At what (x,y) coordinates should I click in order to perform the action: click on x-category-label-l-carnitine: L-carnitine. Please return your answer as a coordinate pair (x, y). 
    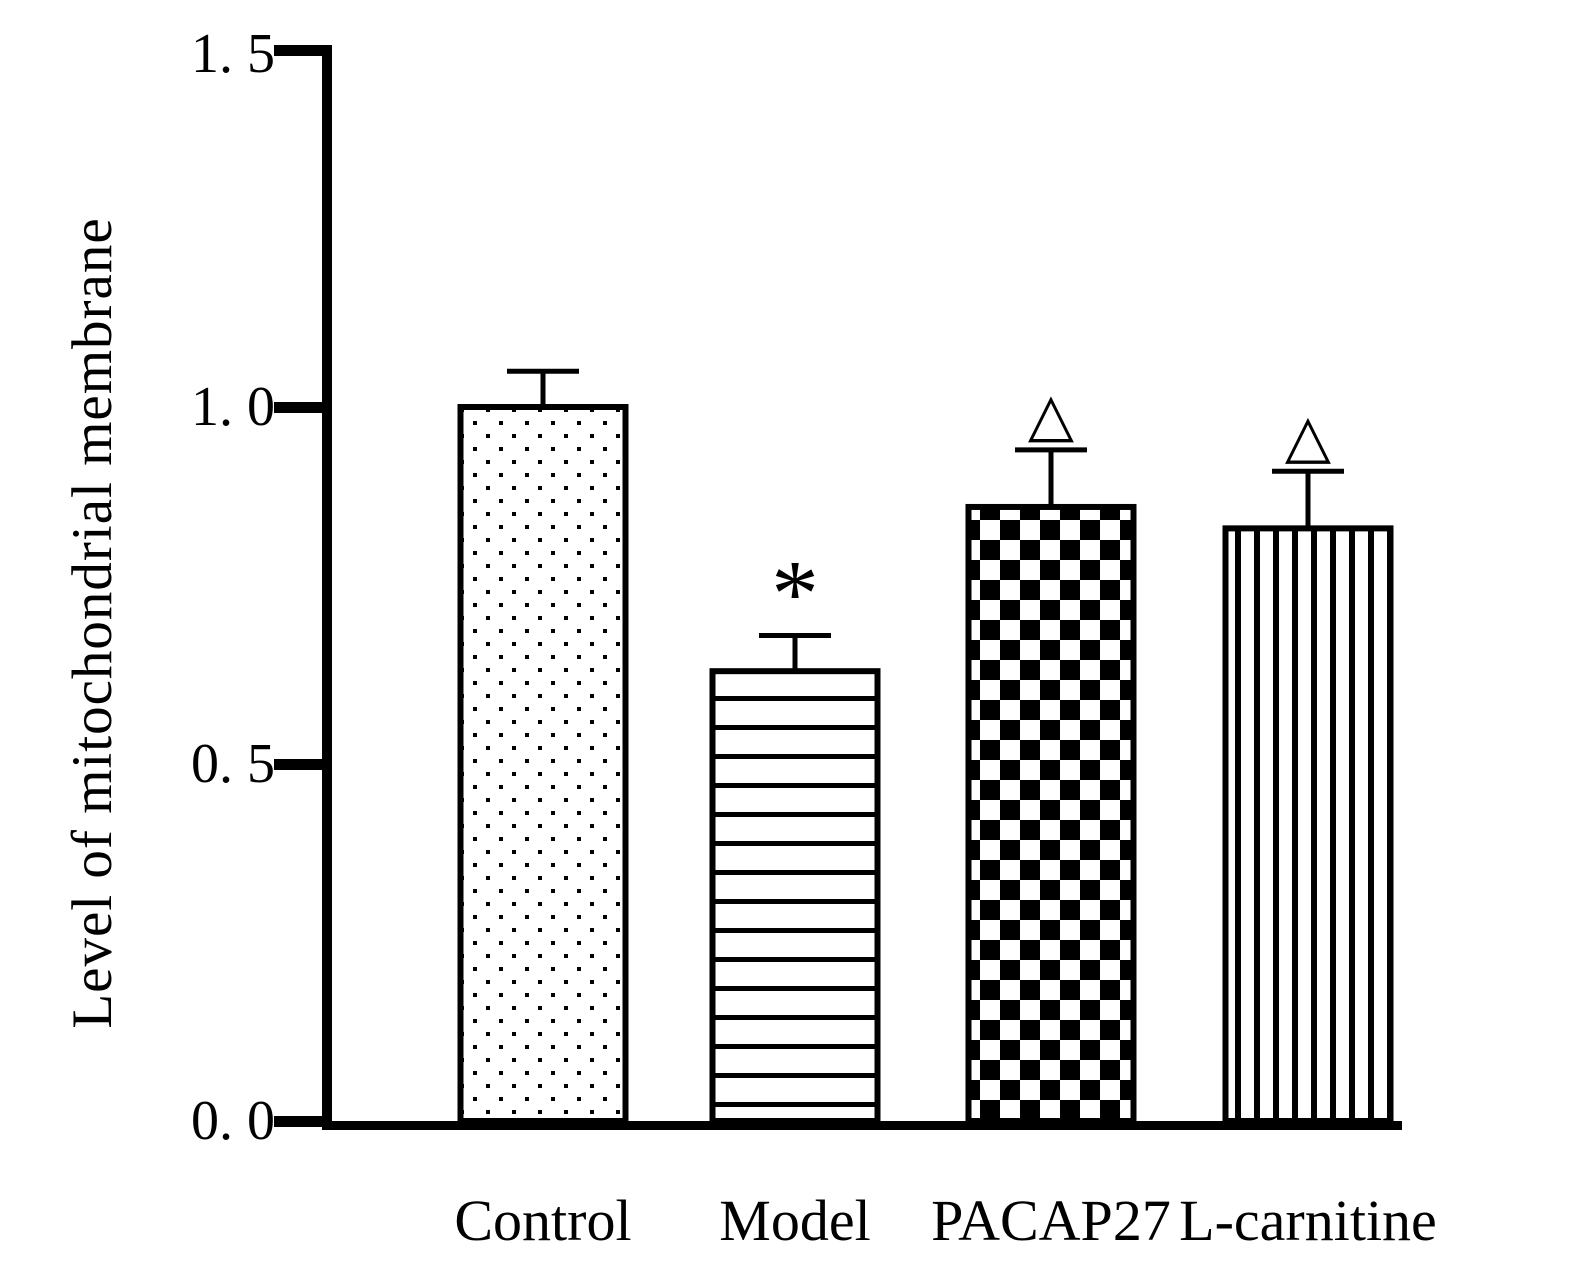
    Looking at the image, I should click on (1308, 1220).